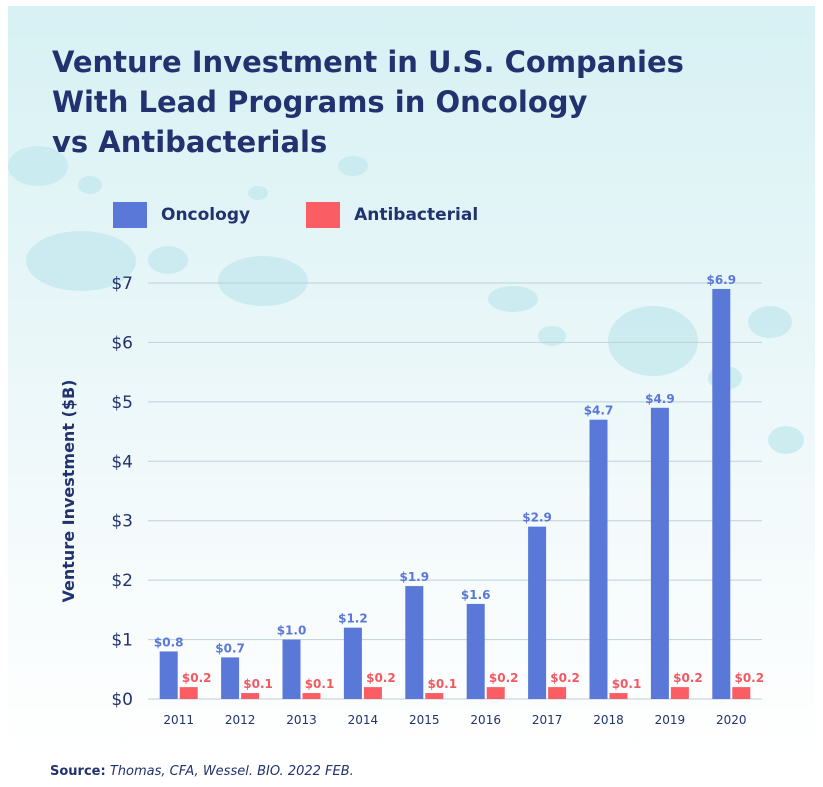  What do you see at coordinates (122, 581) in the screenshot?
I see `y-tick-label: $2` at bounding box center [122, 581].